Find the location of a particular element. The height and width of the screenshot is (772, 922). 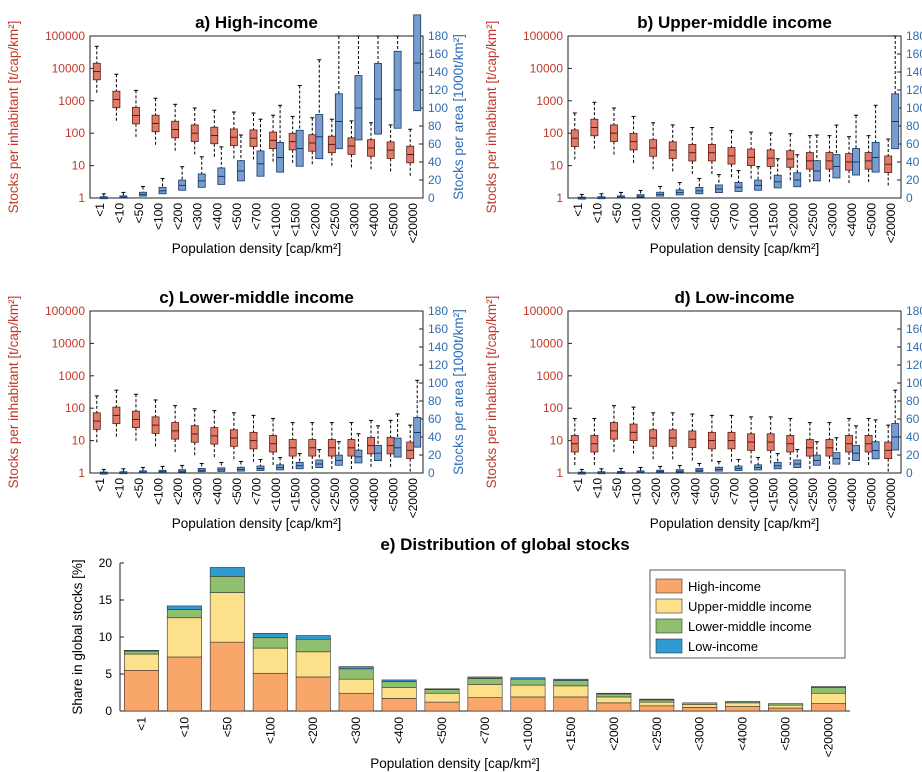

category-label: <1500 is located at coordinates (296, 495).